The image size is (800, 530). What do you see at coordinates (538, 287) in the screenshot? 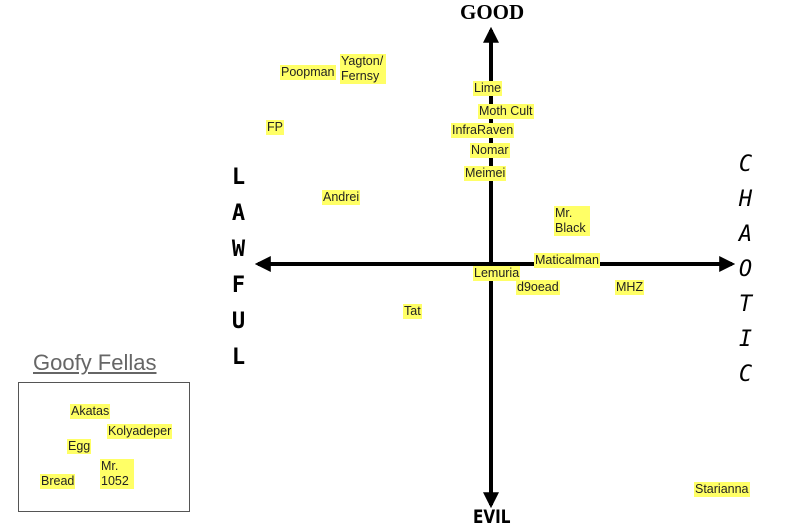
I see `name-tag: d9oead` at bounding box center [538, 287].